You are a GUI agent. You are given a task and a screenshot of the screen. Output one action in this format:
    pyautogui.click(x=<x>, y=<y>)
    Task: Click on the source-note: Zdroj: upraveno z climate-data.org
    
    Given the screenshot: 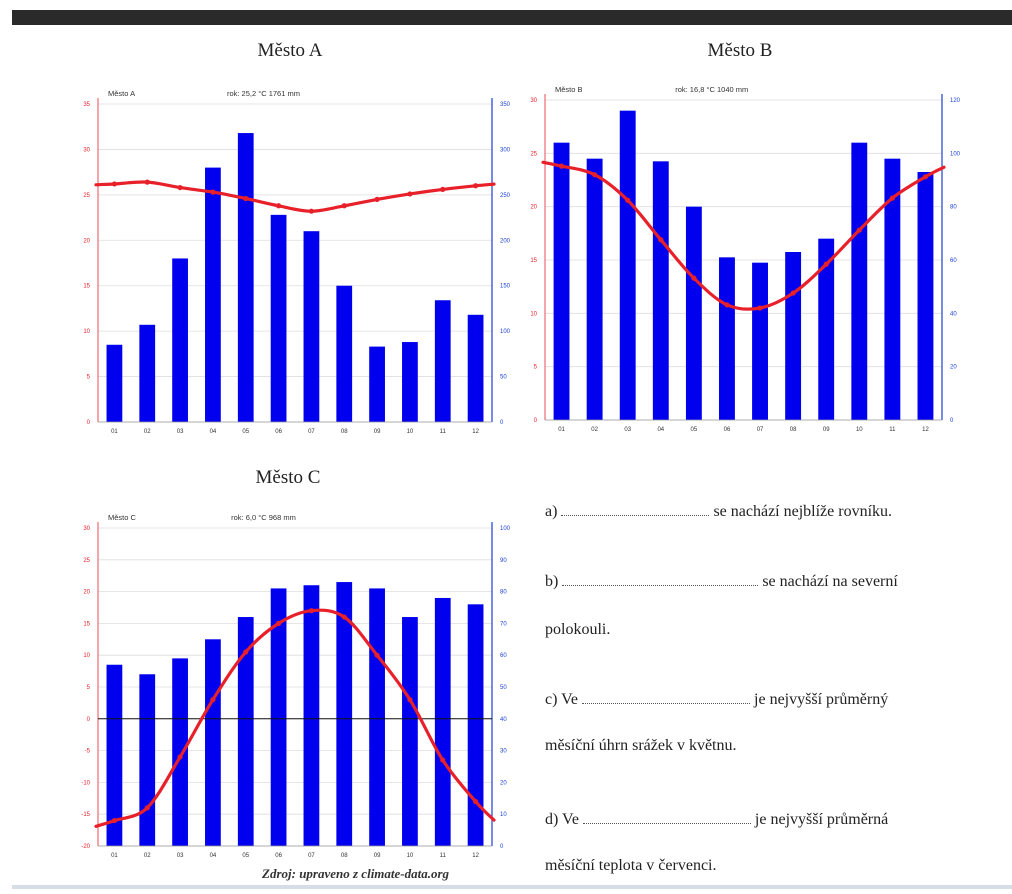 What is the action you would take?
    pyautogui.click(x=356, y=873)
    